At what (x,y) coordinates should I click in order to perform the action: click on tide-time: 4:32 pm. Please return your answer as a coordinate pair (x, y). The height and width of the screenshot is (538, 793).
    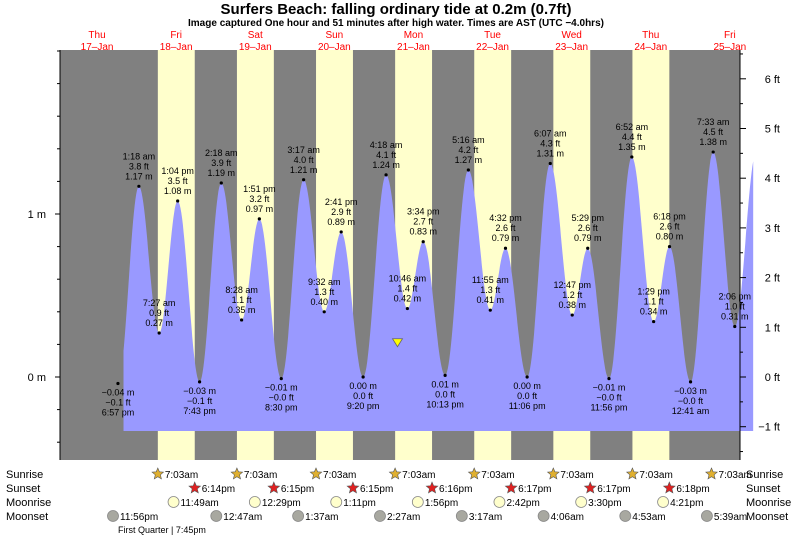
    Looking at the image, I should click on (505, 218).